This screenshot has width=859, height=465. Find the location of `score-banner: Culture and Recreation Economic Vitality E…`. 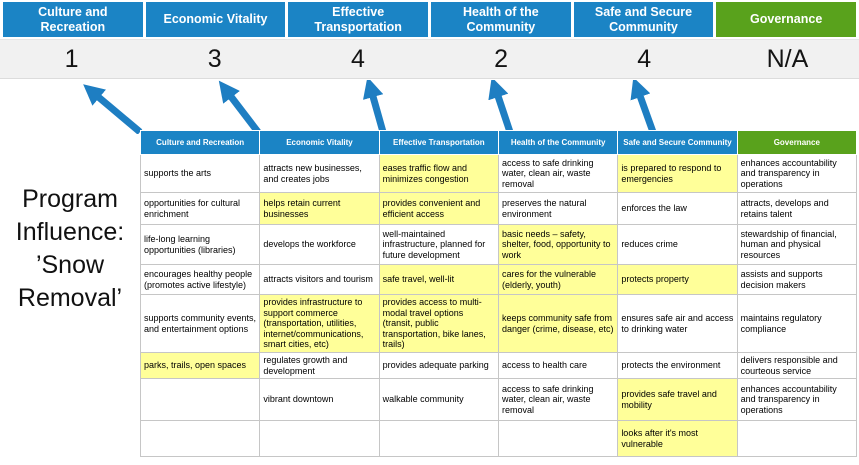

score-banner: Culture and Recreation Economic Vitality E… is located at coordinates (429, 18).